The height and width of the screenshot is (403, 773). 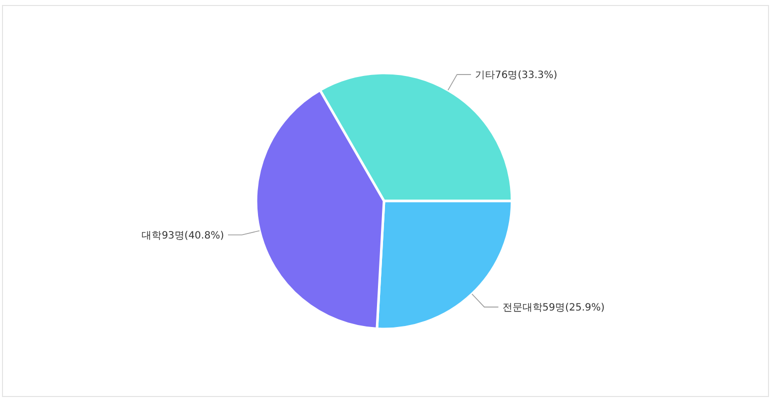 What do you see at coordinates (183, 236) in the screenshot?
I see `slice-label: 대학93명(40.8%)` at bounding box center [183, 236].